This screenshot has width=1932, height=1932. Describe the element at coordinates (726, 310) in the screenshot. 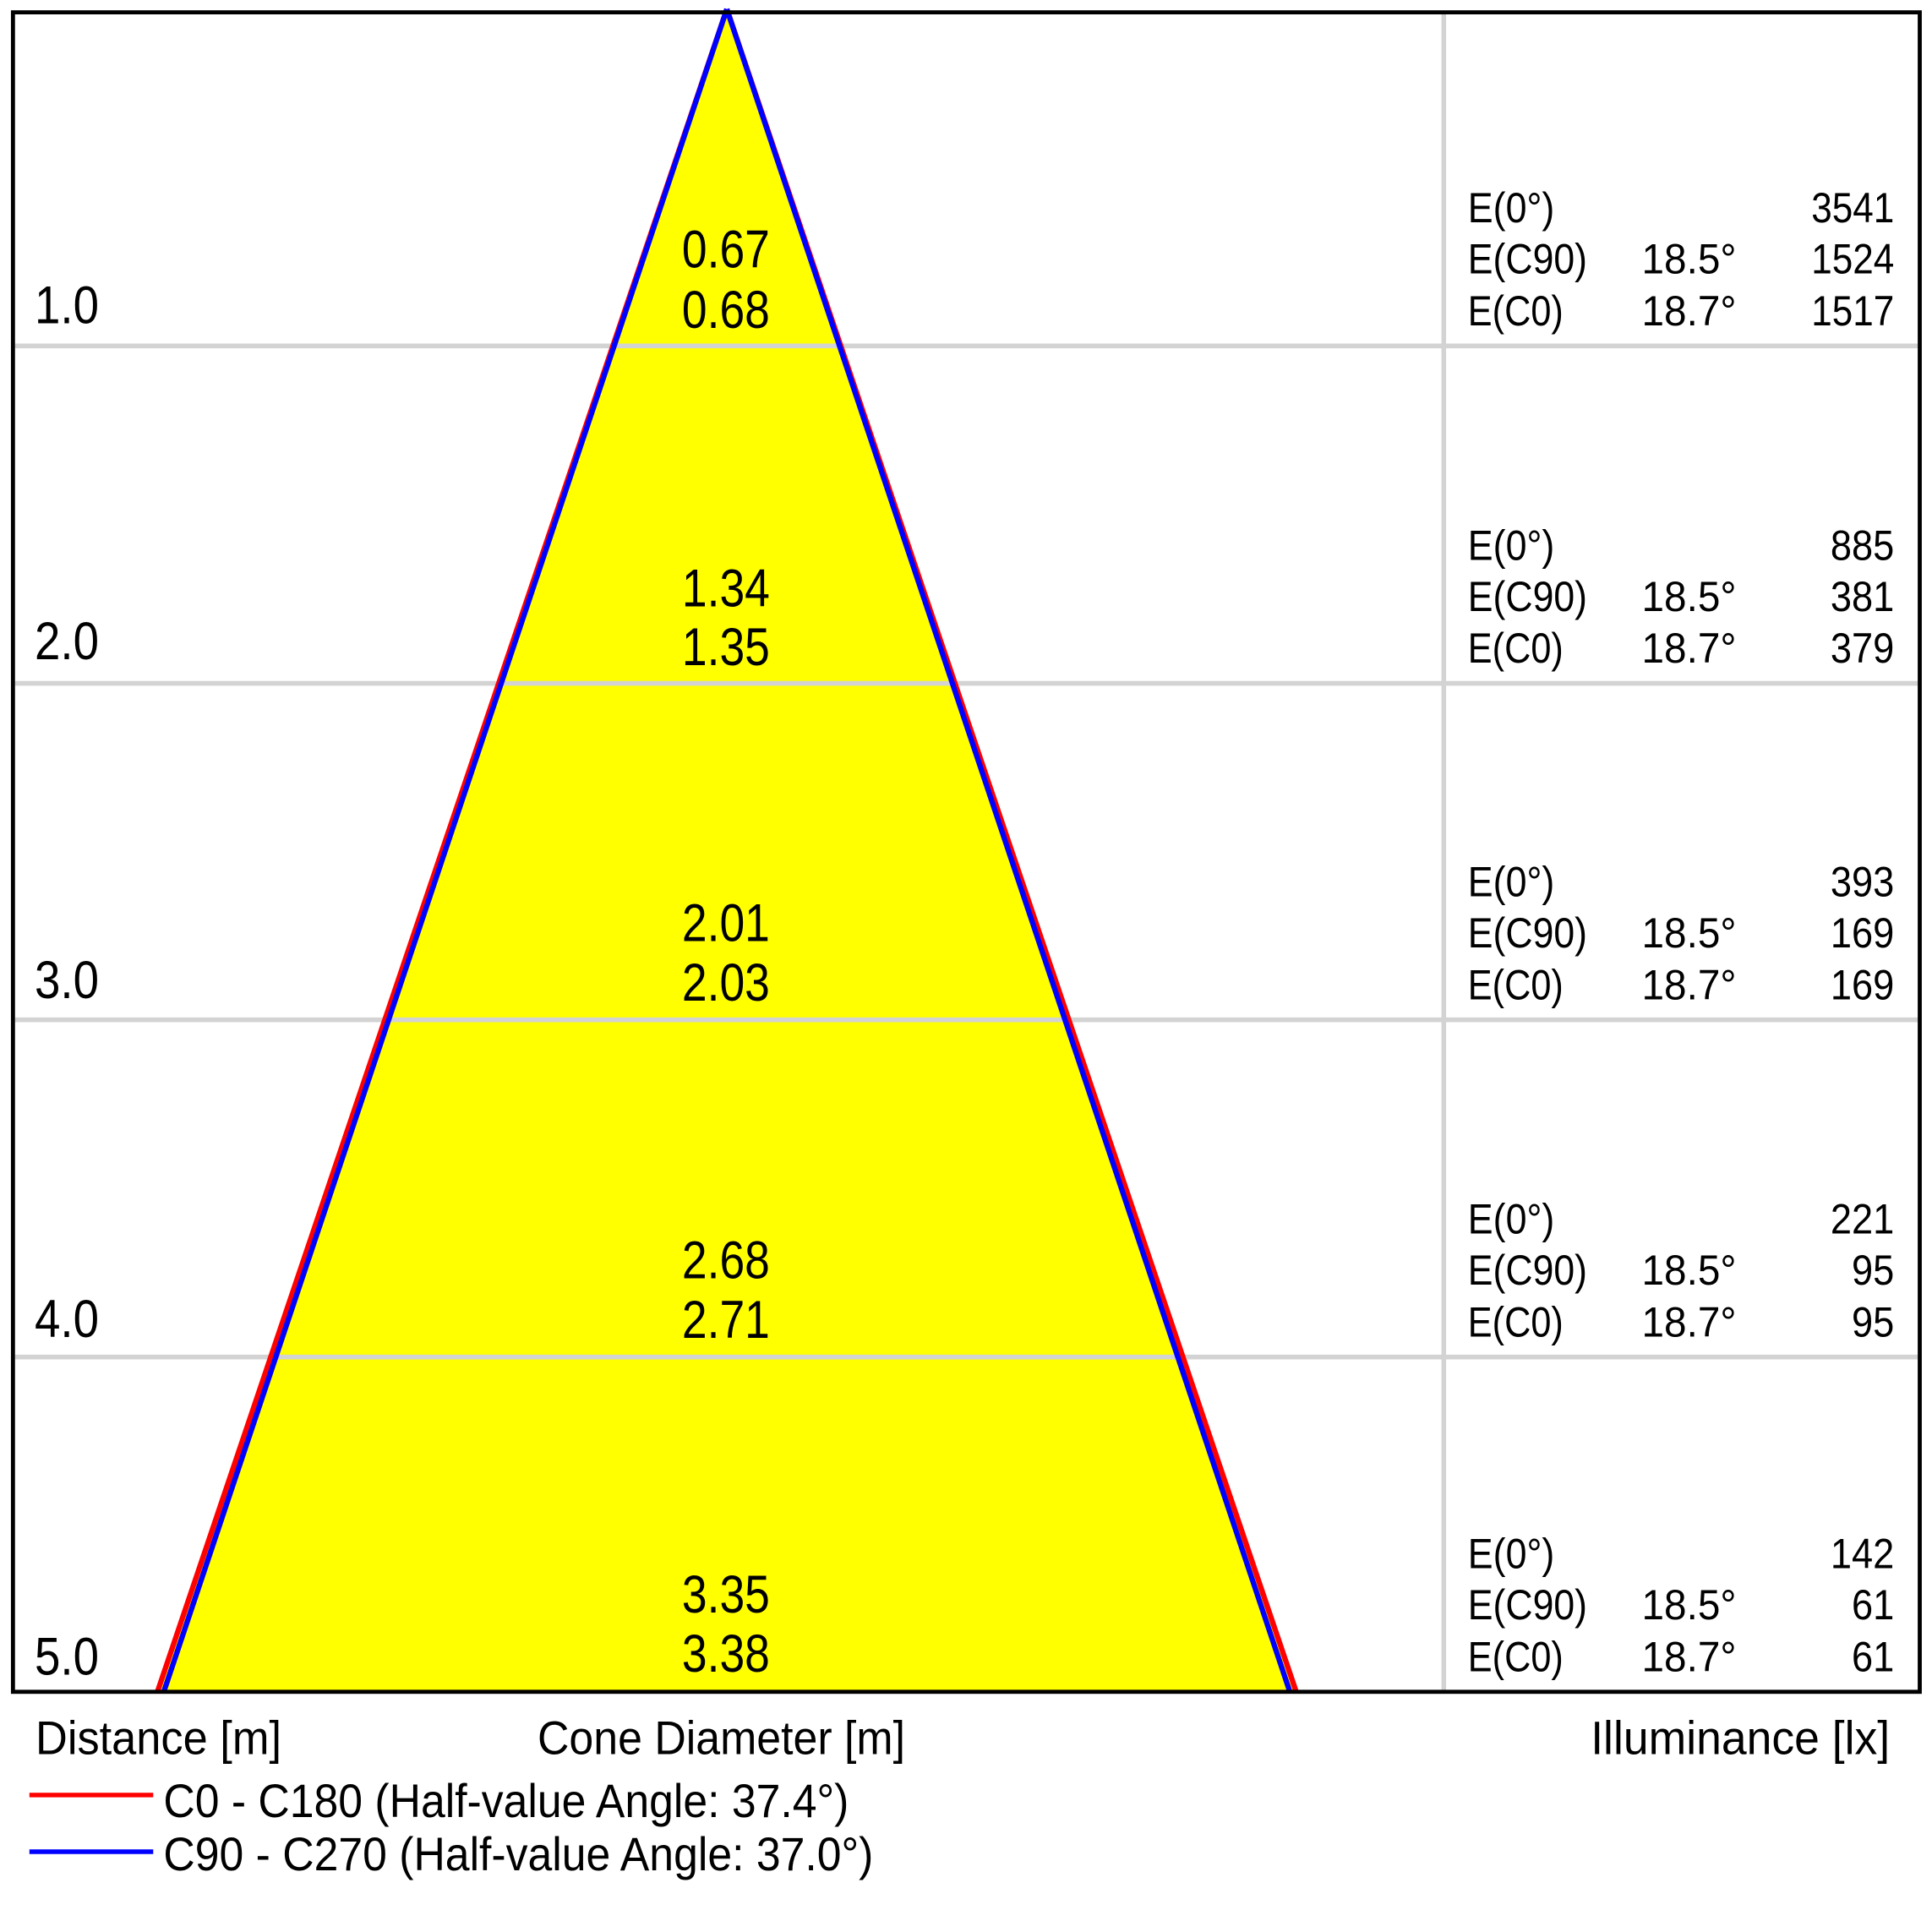

I see `svg-text: 0.68` at that location.